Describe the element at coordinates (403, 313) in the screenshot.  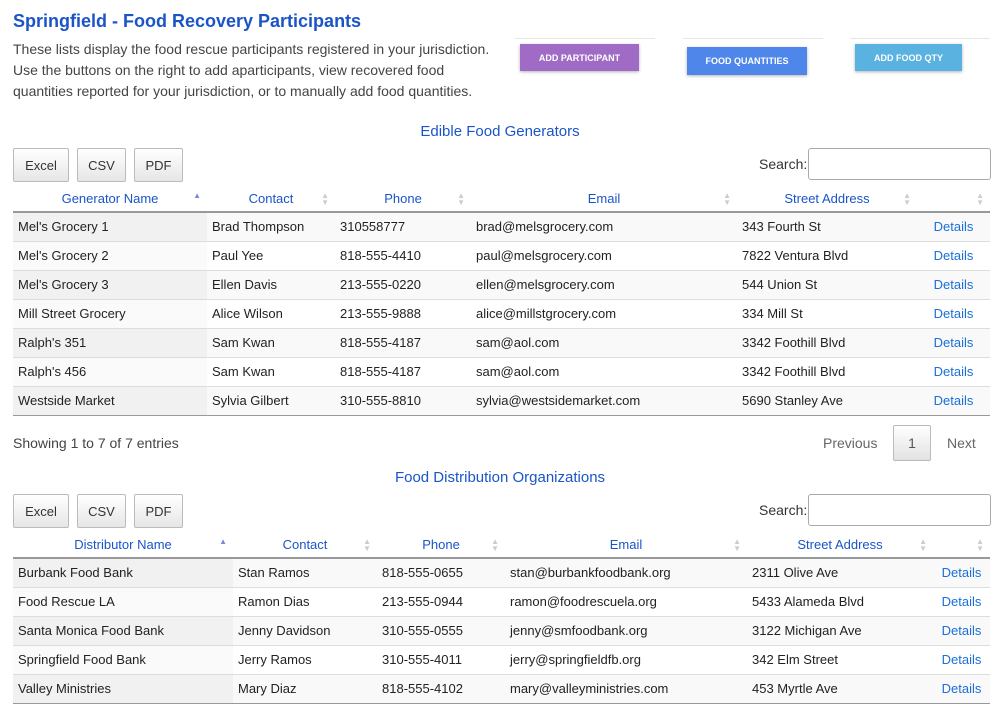
I see `cell-phone: 213-555-9888` at that location.